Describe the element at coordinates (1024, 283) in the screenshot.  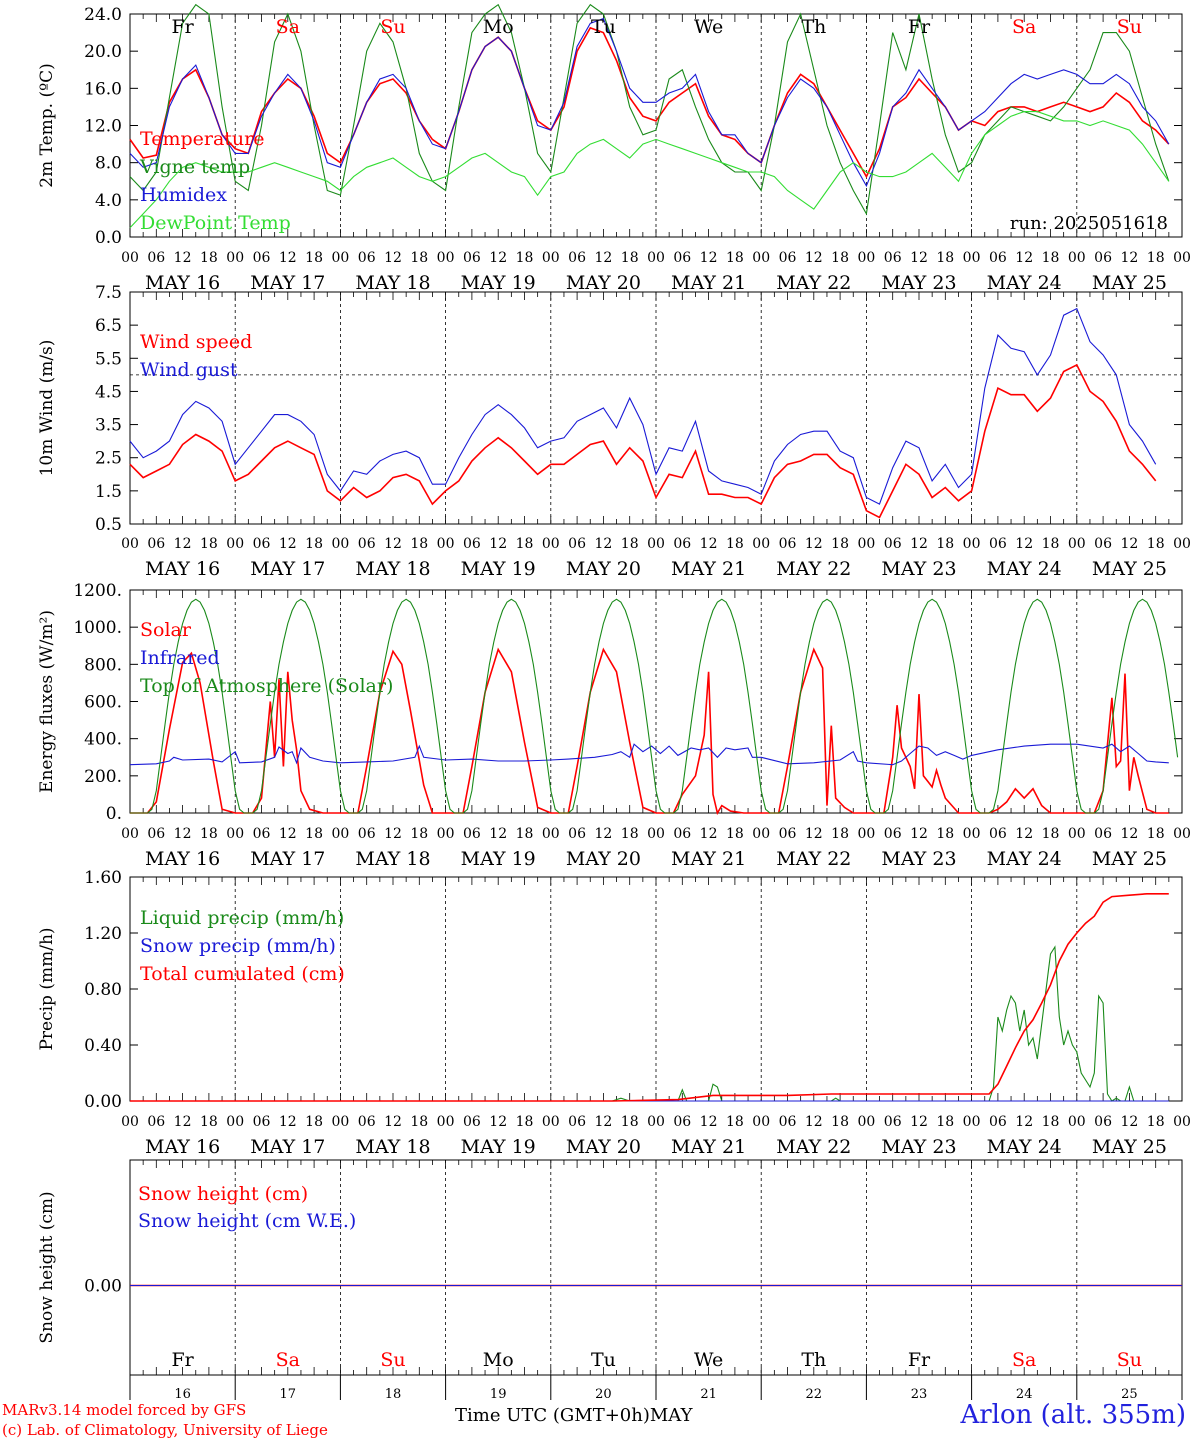
I see `temp-date-label: MAY 24` at that location.